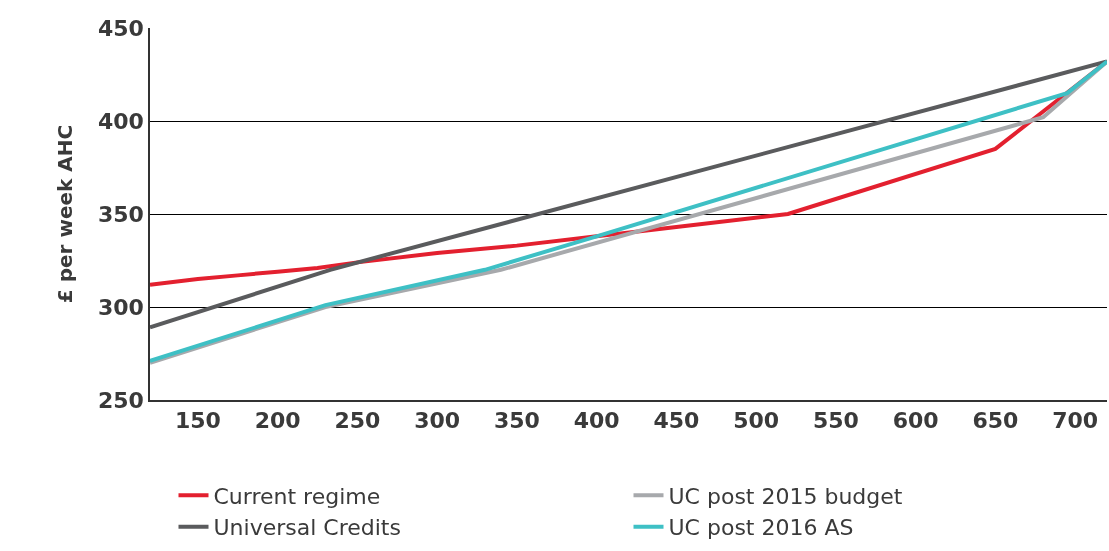 Image resolution: width=1109 pixels, height=551 pixels. I want to click on x-tick-label: 250, so click(357, 421).